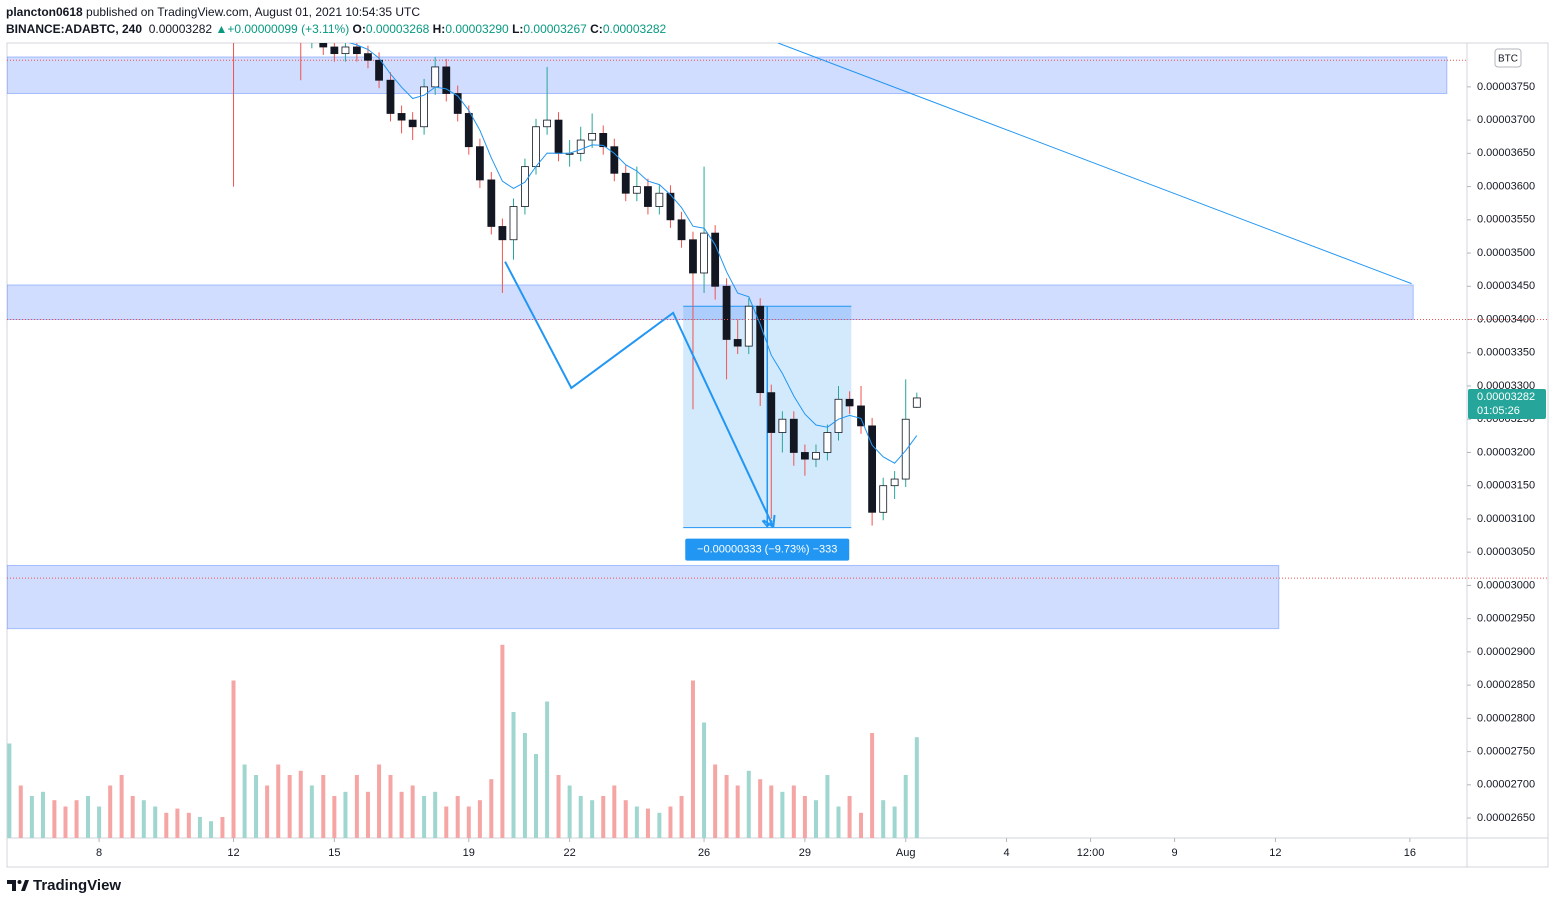 The height and width of the screenshot is (904, 1556). What do you see at coordinates (767, 549) in the screenshot?
I see `measure-label: −0.00000333 (−9.73%) −333` at bounding box center [767, 549].